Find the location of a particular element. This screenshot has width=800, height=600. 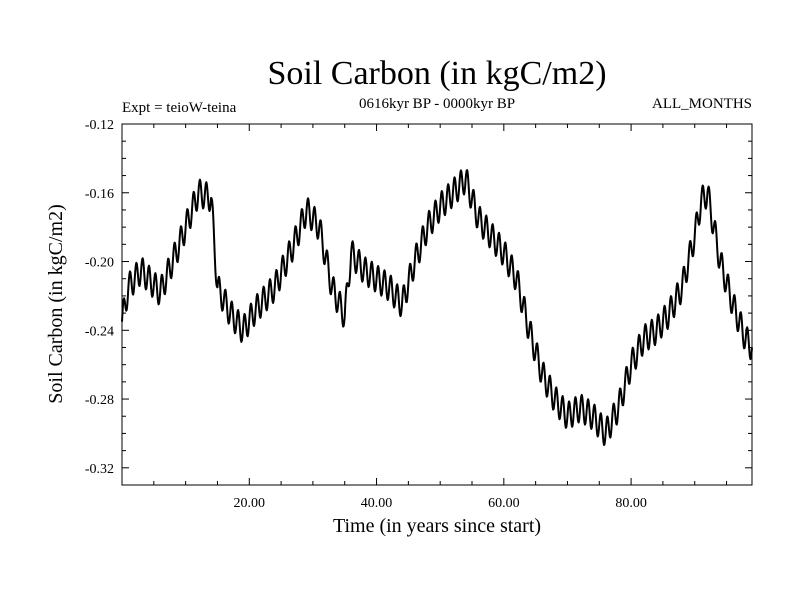

y-tick-label: -0.20 is located at coordinates (99, 263).